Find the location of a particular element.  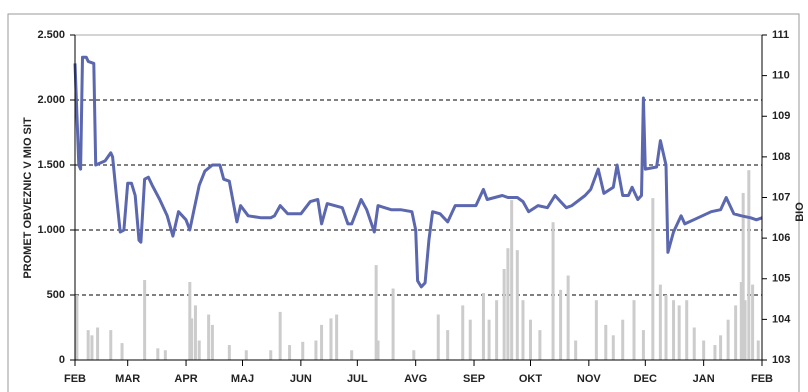

y2-axis-label: BIO is located at coordinates (800, 212).